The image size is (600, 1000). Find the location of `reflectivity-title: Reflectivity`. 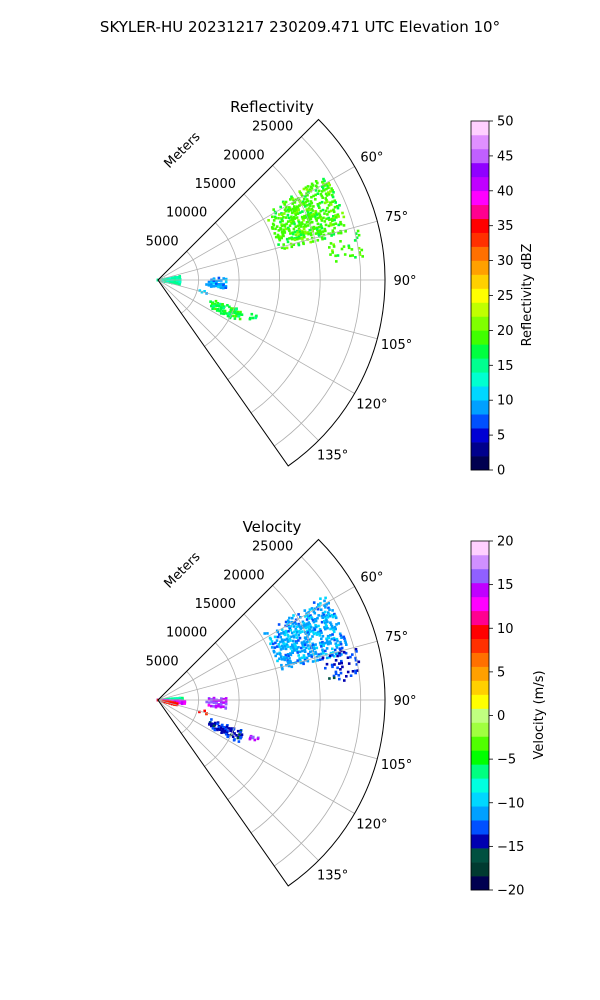

reflectivity-title: Reflectivity is located at coordinates (272, 107).